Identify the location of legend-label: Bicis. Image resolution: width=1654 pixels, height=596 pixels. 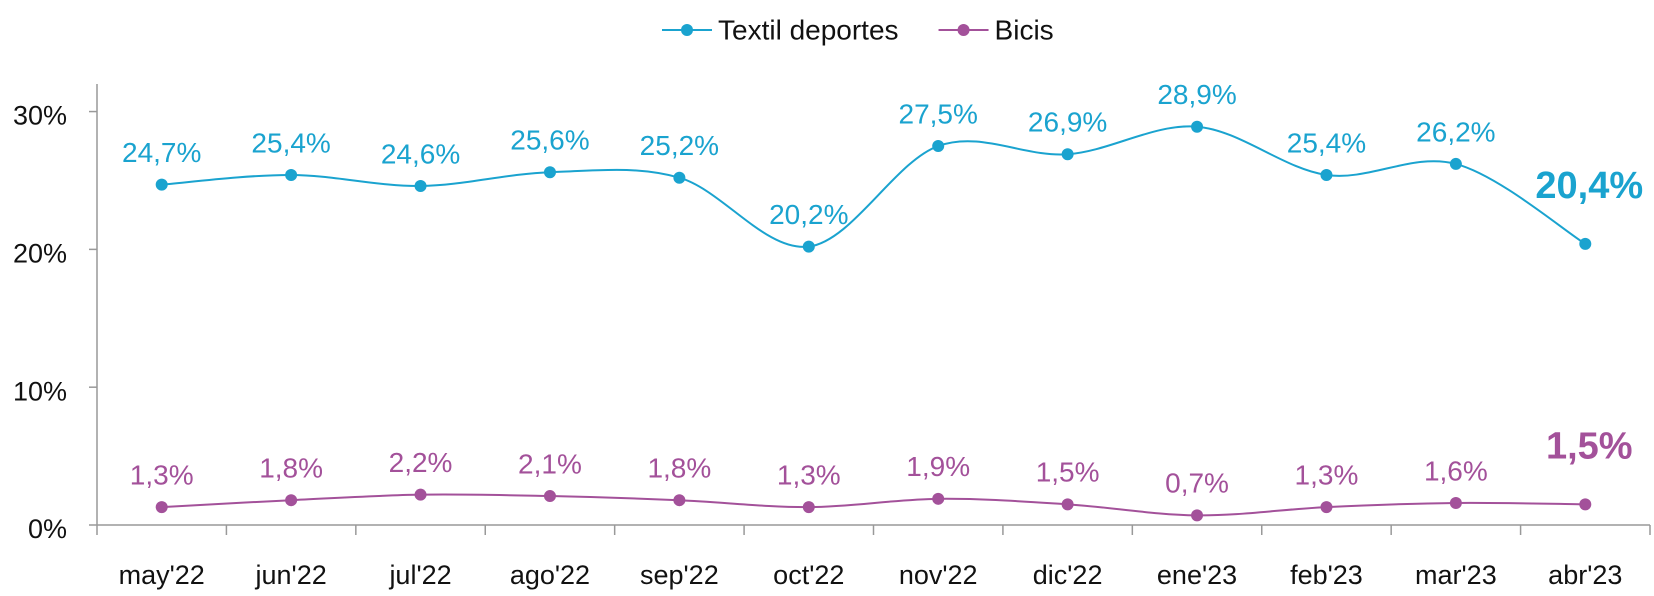
(1024, 29).